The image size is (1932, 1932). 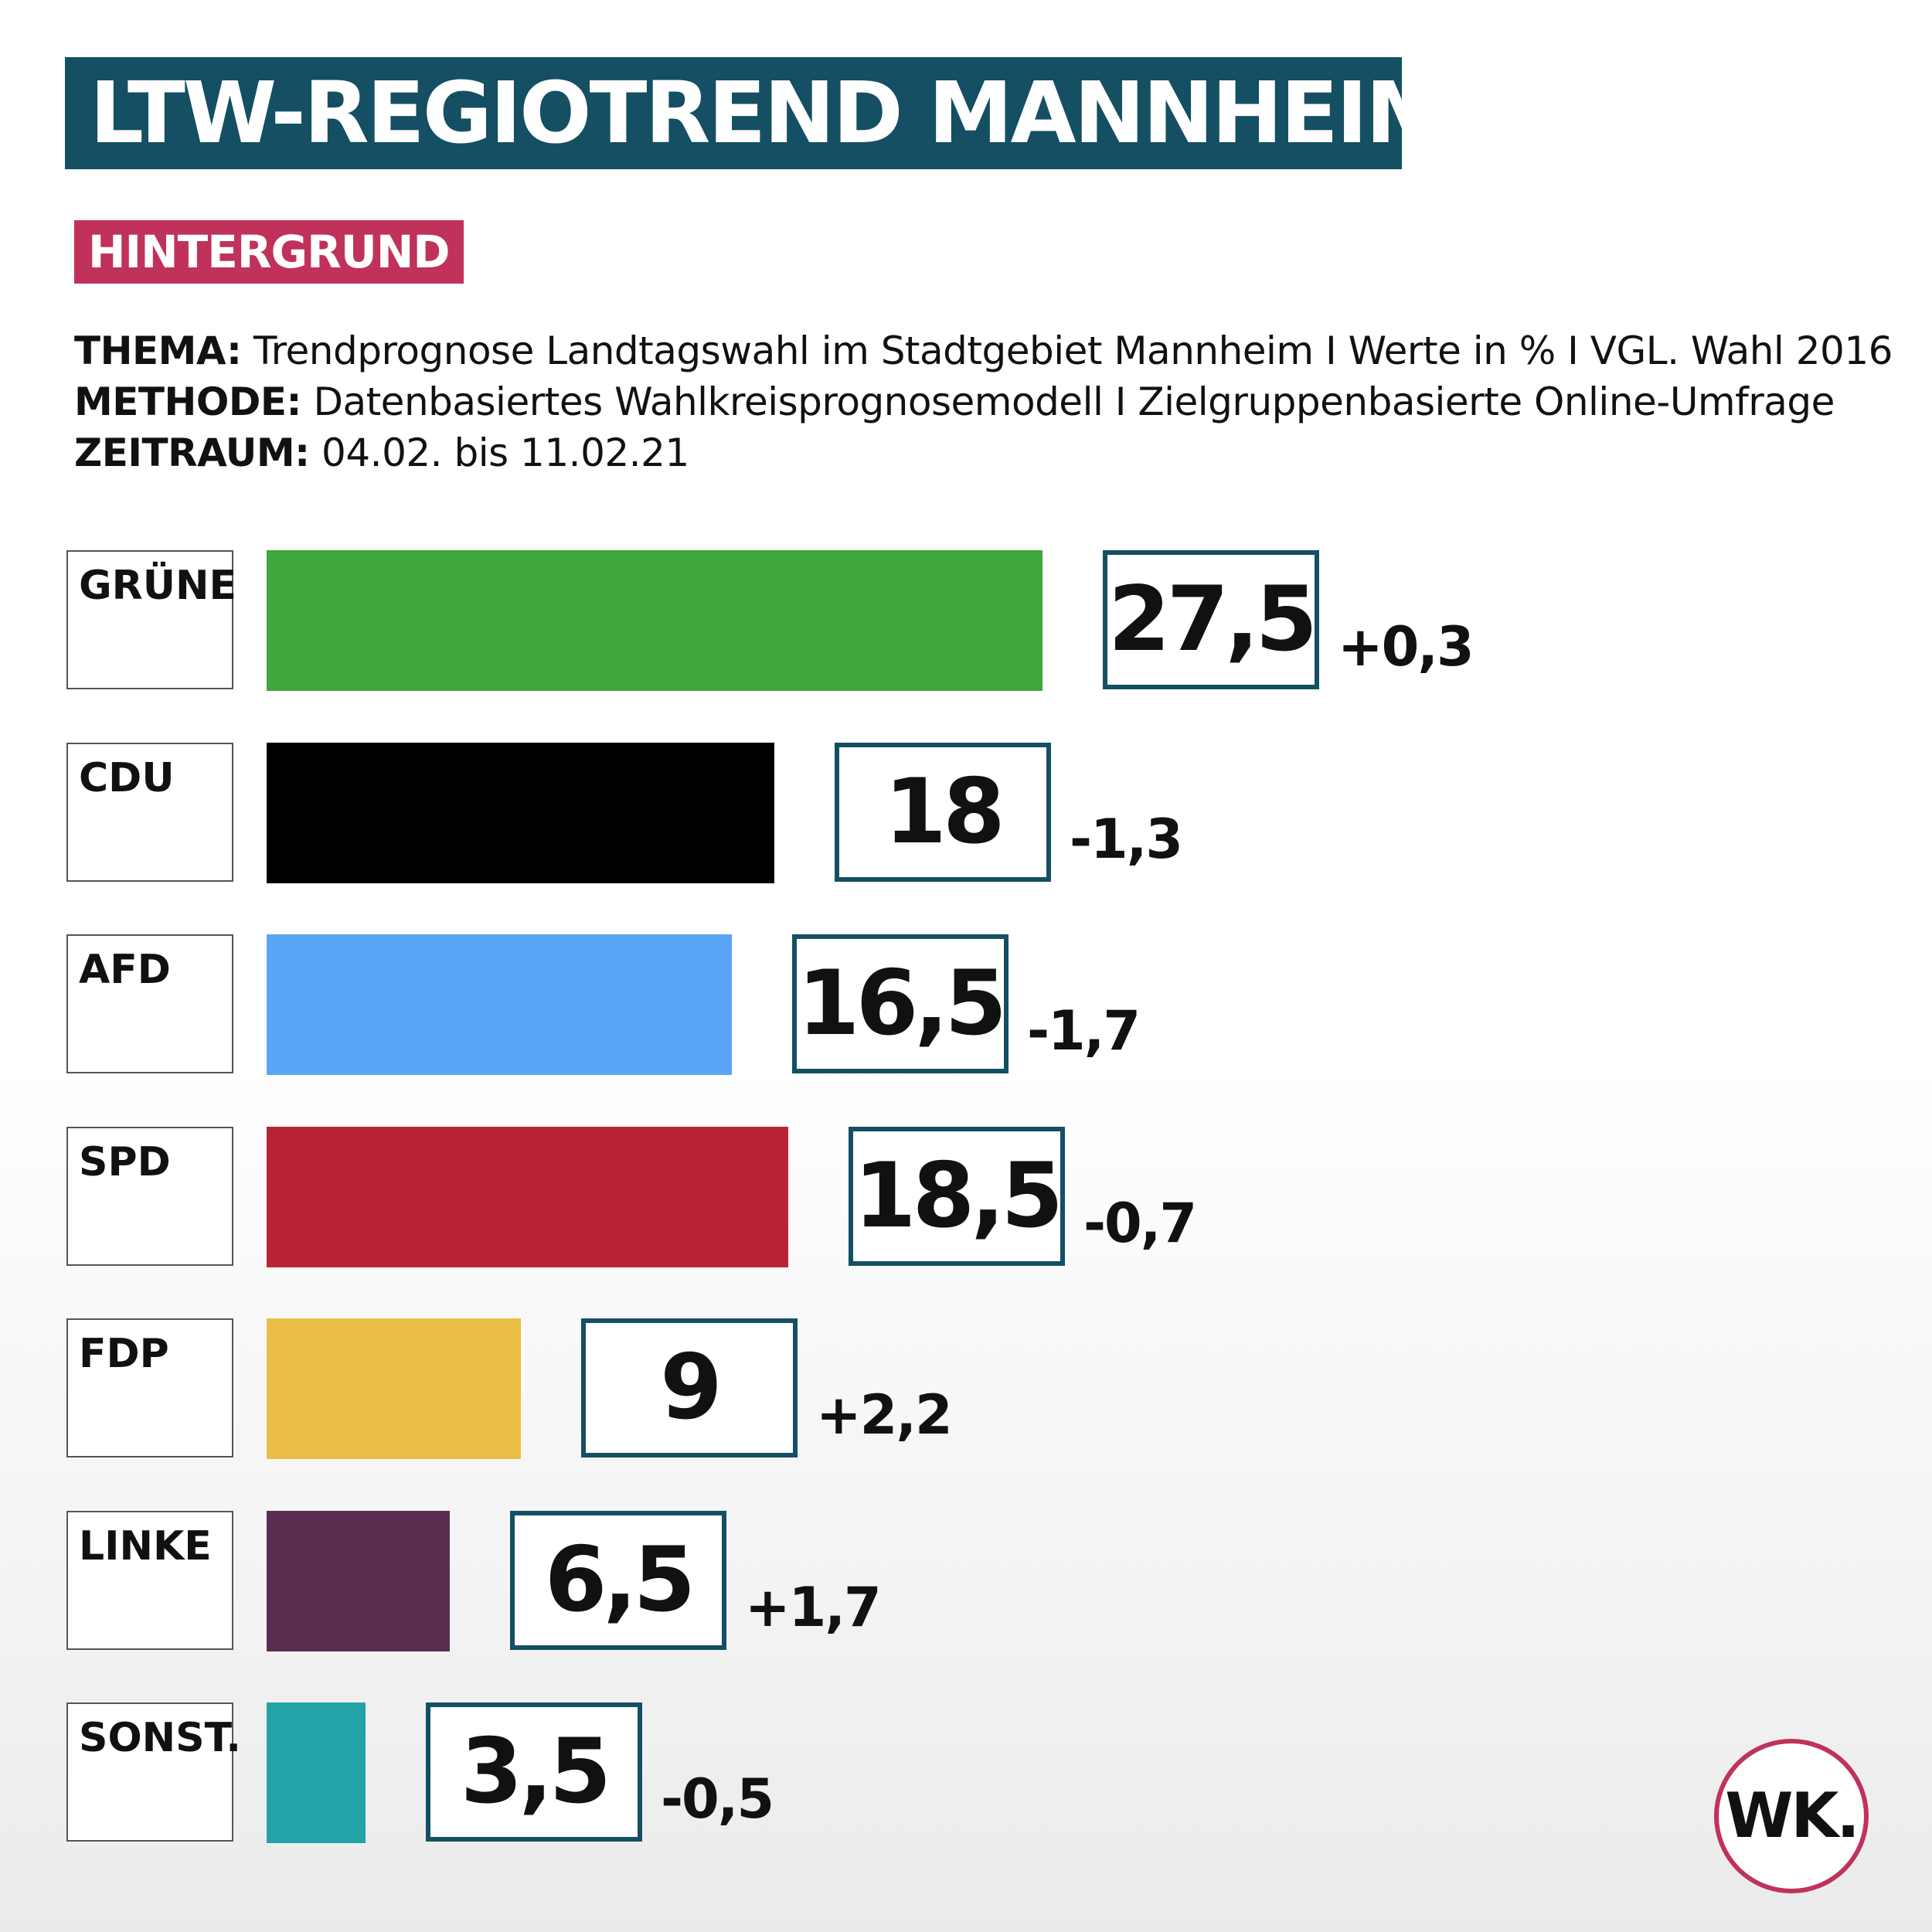 I want to click on party-label: CDU, so click(x=150, y=813).